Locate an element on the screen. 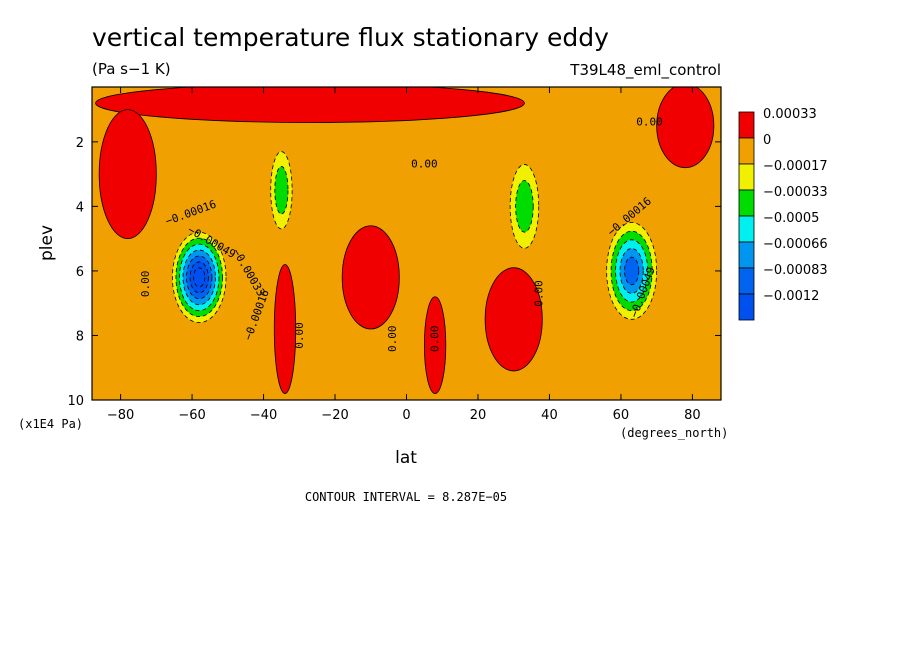 Image resolution: width=904 pixels, height=654 pixels. chart-units: (Pa s−1 K) is located at coordinates (131, 69).